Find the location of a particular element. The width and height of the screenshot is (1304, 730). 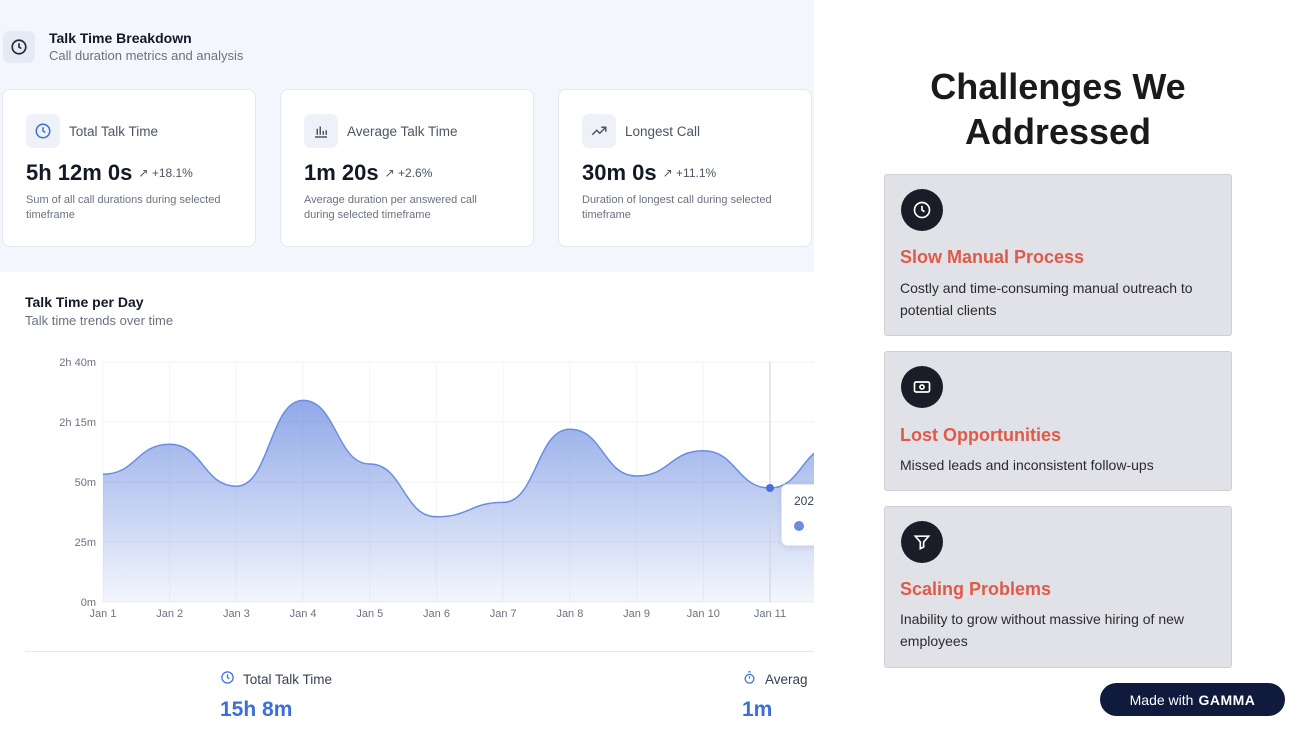

chart-subtitle: Talk time trends over time is located at coordinates (99, 320).